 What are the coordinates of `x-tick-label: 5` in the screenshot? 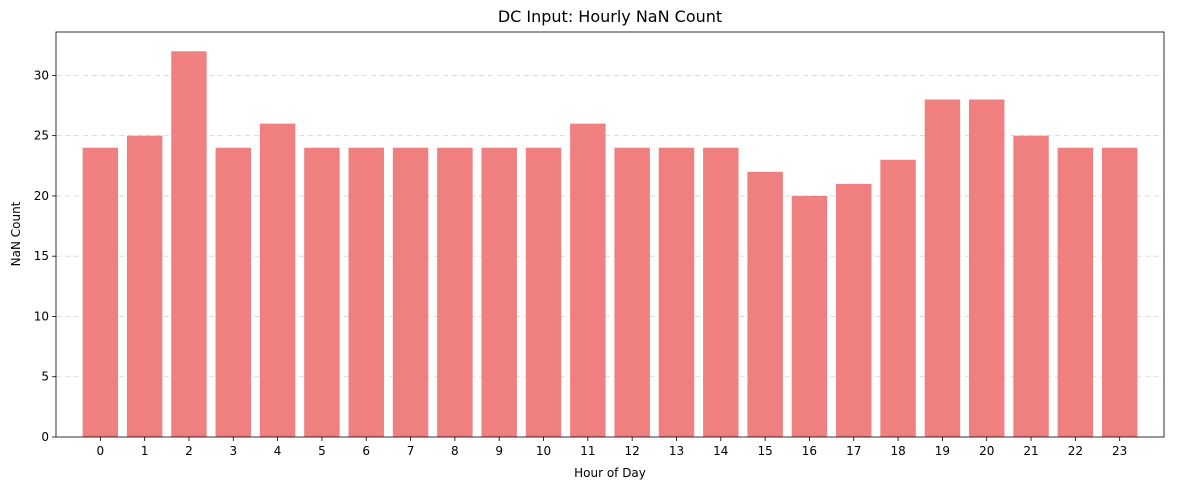 It's located at (322, 451).